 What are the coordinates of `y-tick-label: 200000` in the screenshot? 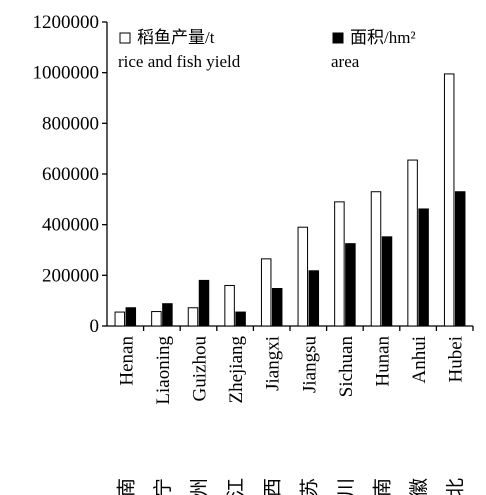 It's located at (70, 275).